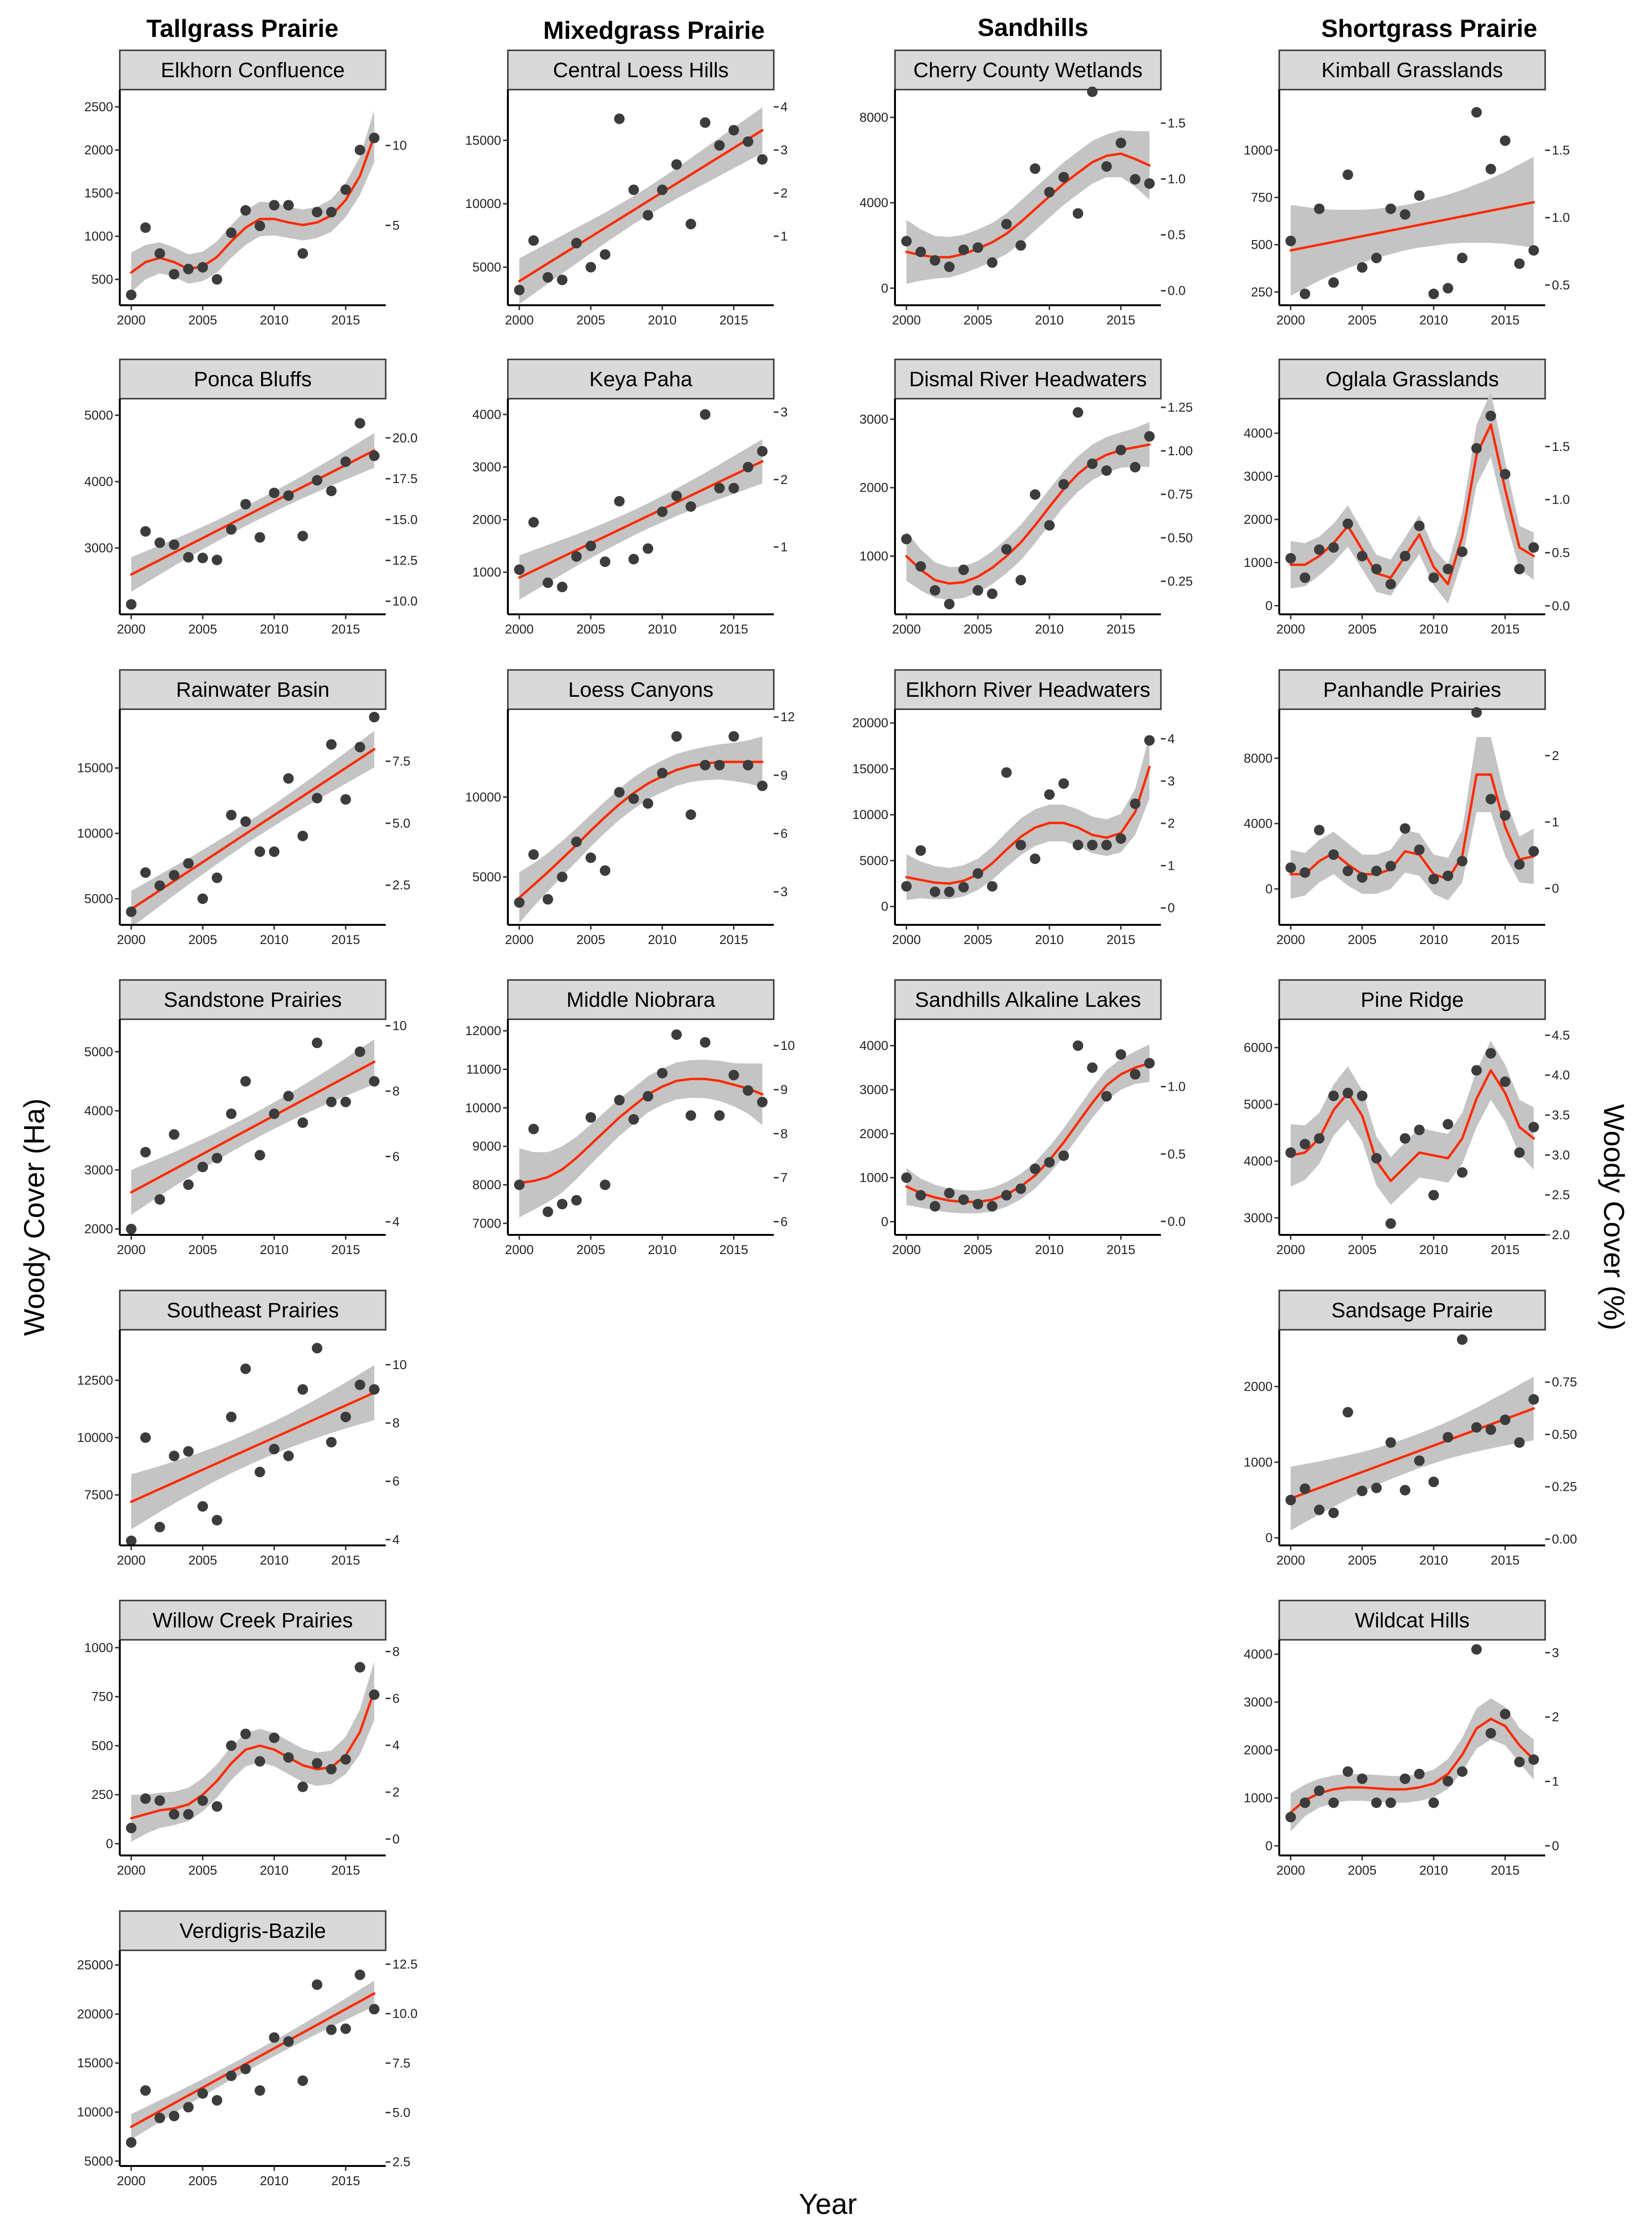 This screenshot has height=2223, width=1652. Describe the element at coordinates (690, 506) in the screenshot. I see `data-point-2012` at that location.